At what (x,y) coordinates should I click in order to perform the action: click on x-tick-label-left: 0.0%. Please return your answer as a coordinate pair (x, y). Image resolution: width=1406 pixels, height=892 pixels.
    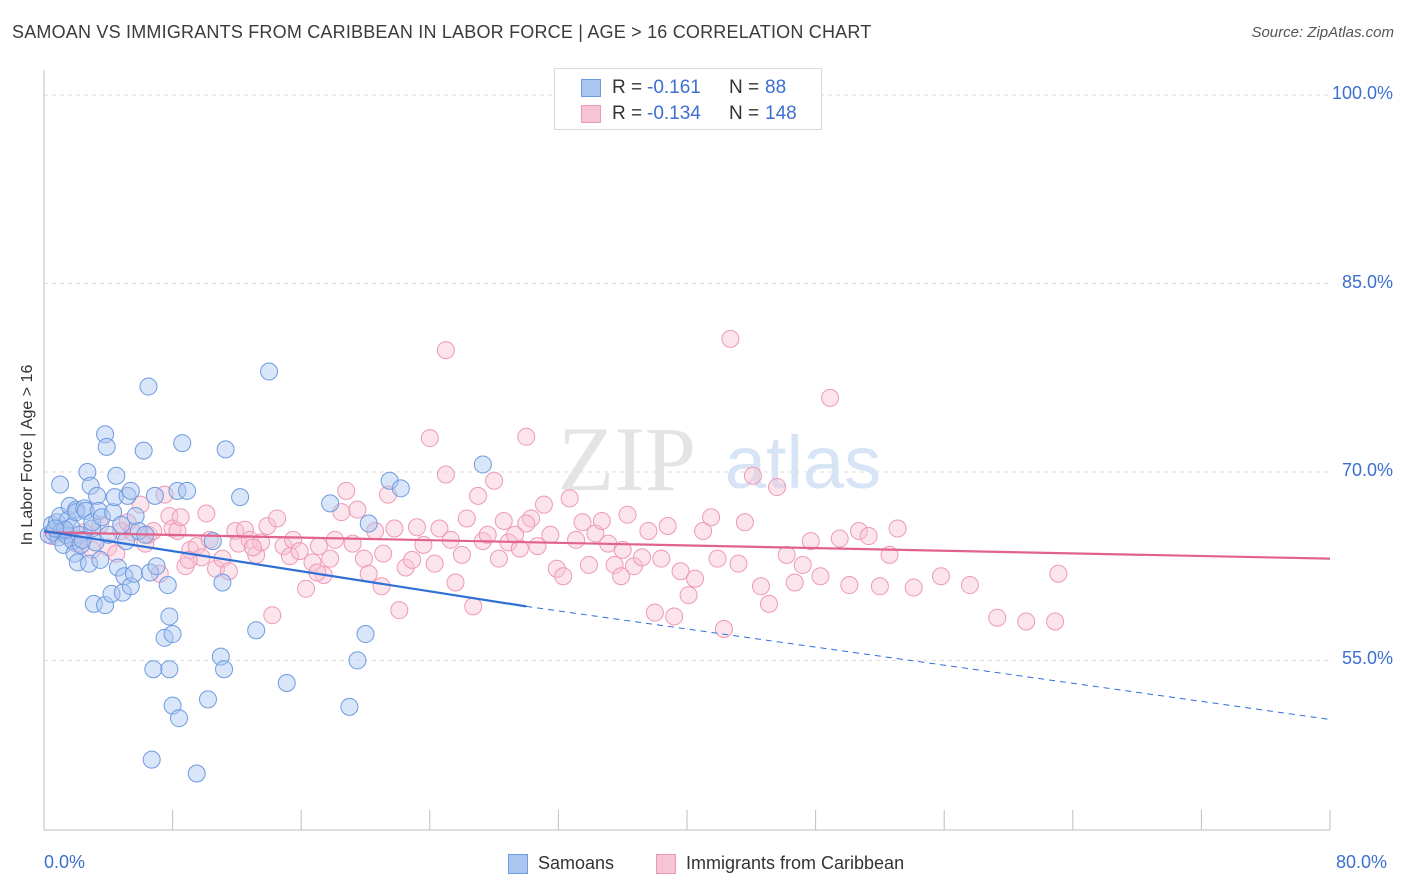
    Looking at the image, I should click on (65, 862).